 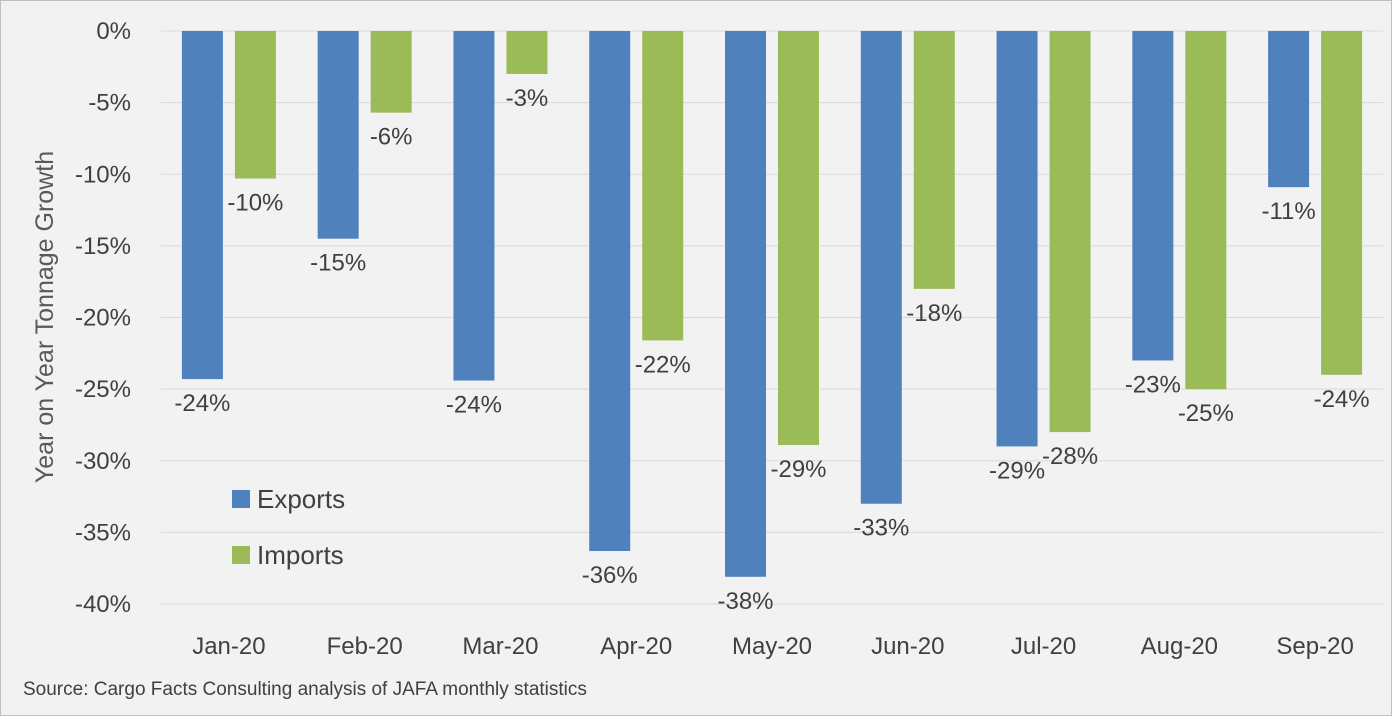 What do you see at coordinates (103, 604) in the screenshot?
I see `y-tick-label: -40%` at bounding box center [103, 604].